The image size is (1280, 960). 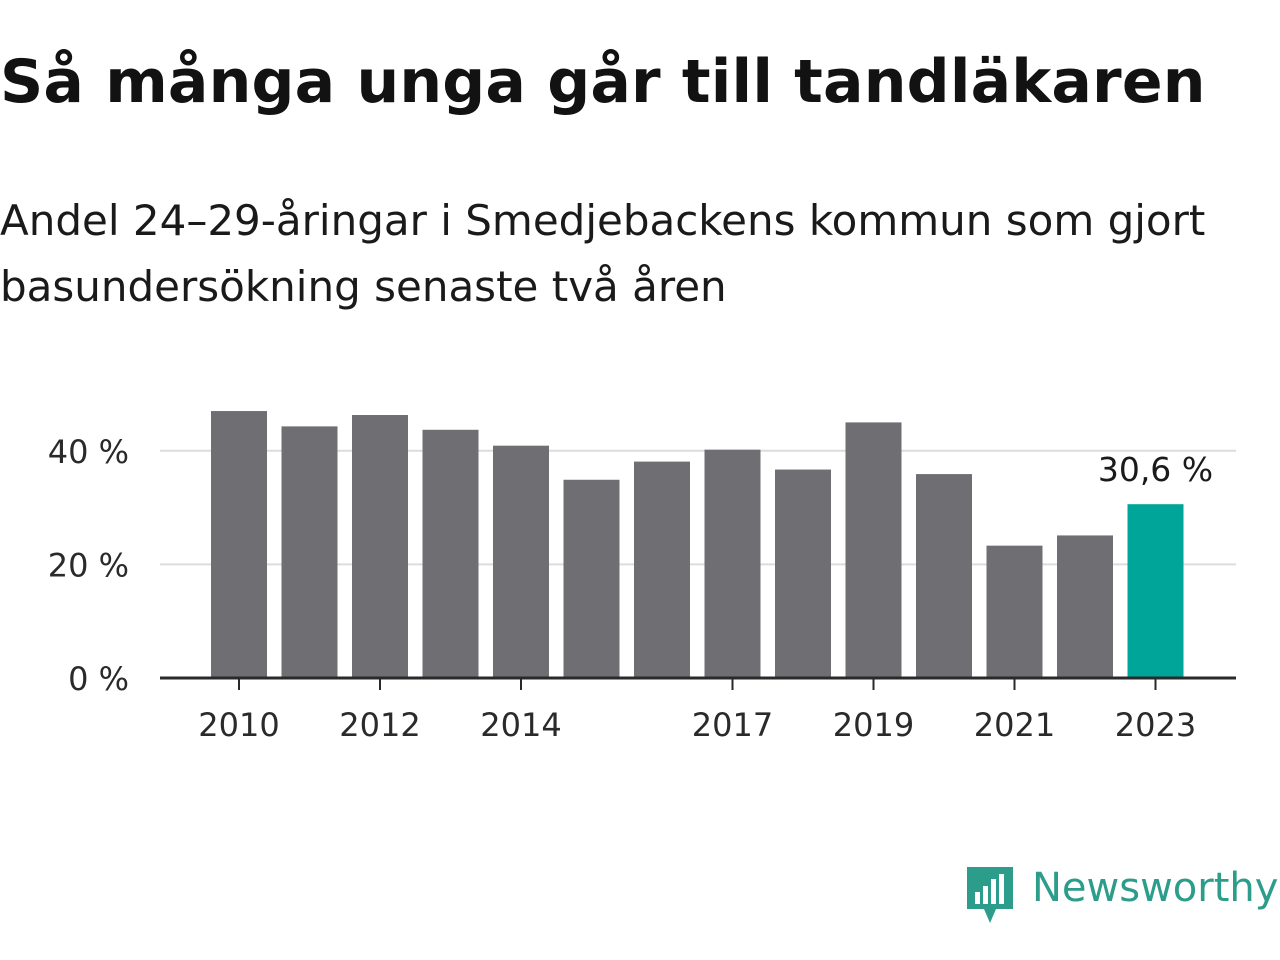 What do you see at coordinates (88, 565) in the screenshot?
I see `y-tick-label: 20 %` at bounding box center [88, 565].